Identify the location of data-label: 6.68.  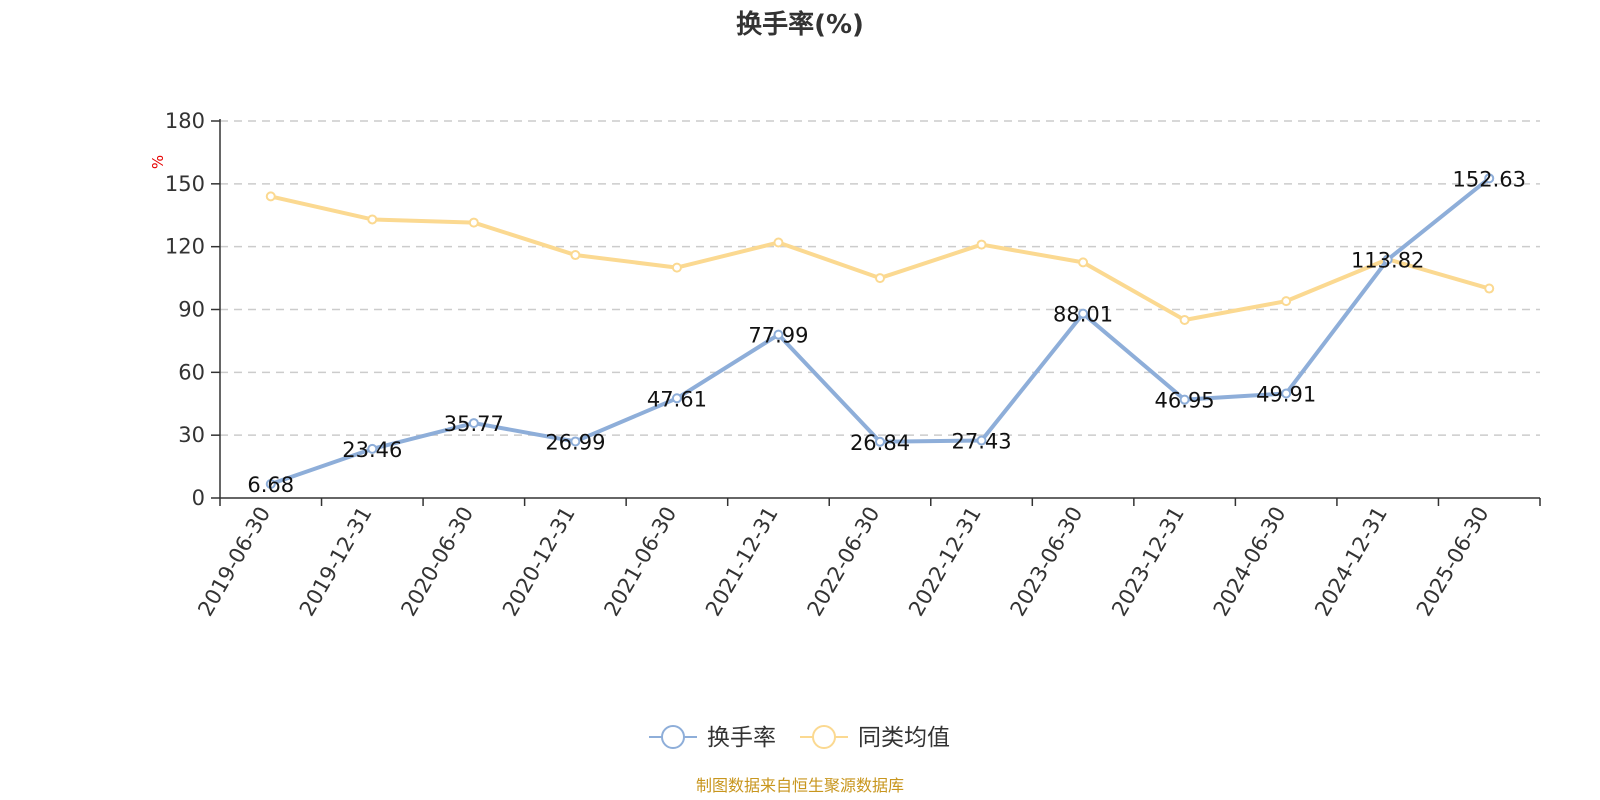
(270, 485).